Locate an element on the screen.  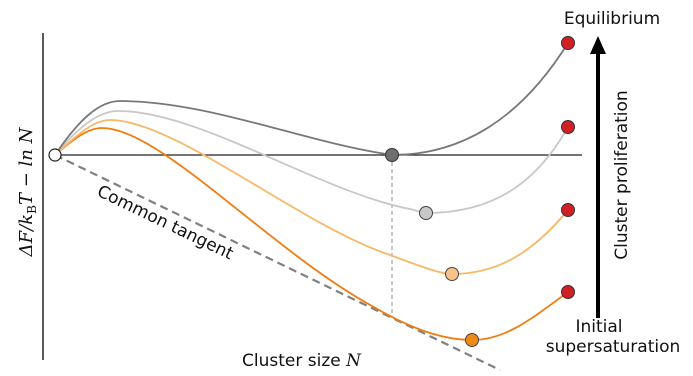
y-axis-label-sub: B is located at coordinates (32, 209).